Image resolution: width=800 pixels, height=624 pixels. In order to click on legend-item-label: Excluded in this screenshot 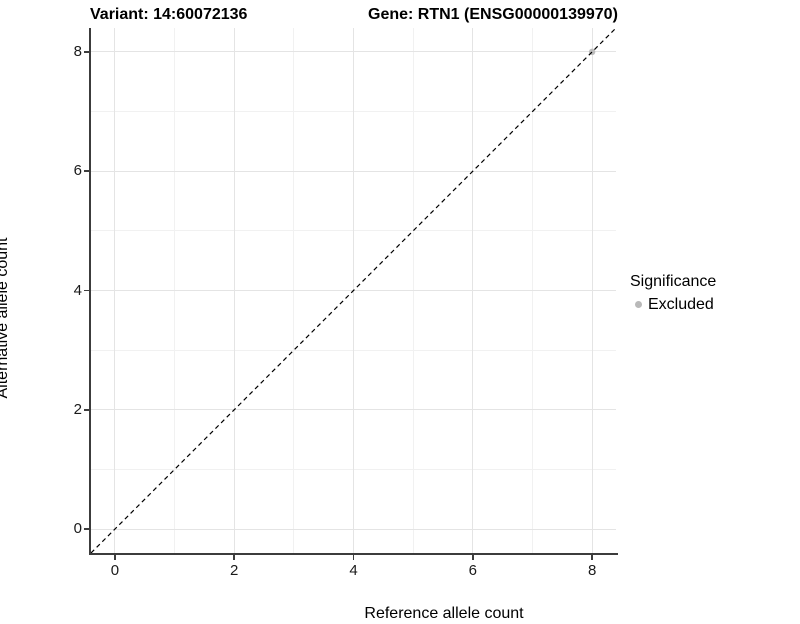, I will do `click(681, 304)`.